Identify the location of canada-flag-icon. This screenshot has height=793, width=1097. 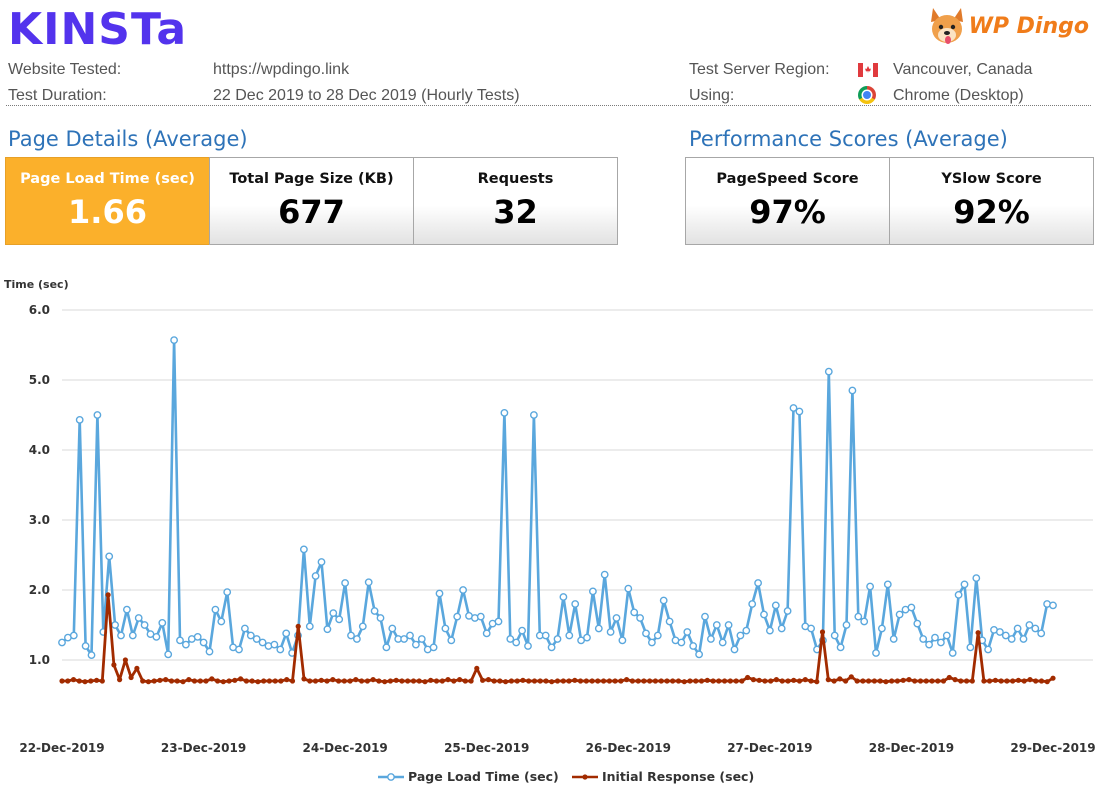
(868, 70).